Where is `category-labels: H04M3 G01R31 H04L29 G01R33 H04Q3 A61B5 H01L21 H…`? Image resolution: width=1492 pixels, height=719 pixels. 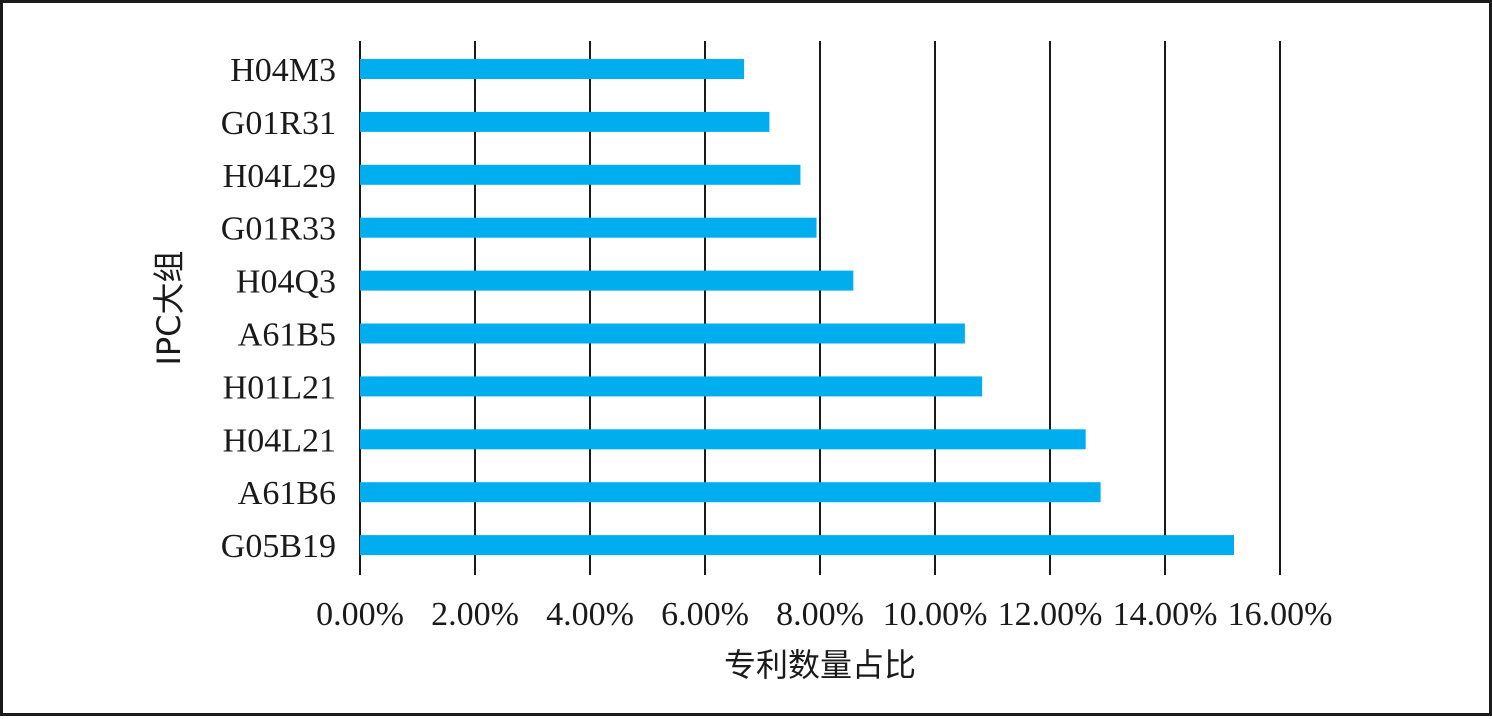 category-labels: H04M3 G01R31 H04L29 G01R33 H04Q3 A61B5 H01L21 H… is located at coordinates (278, 308).